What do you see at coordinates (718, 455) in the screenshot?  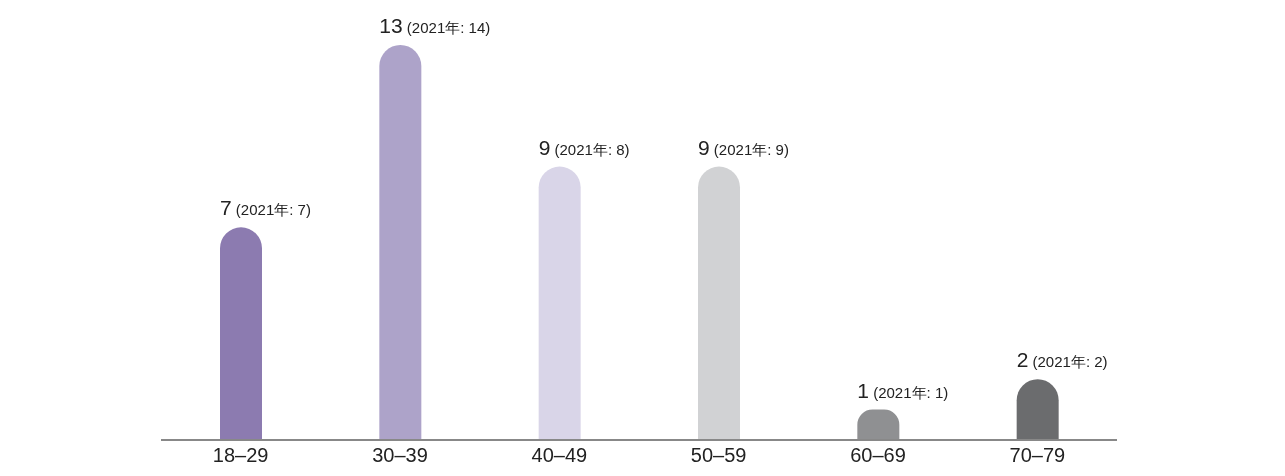 I see `x-tick-label: 50–59` at bounding box center [718, 455].